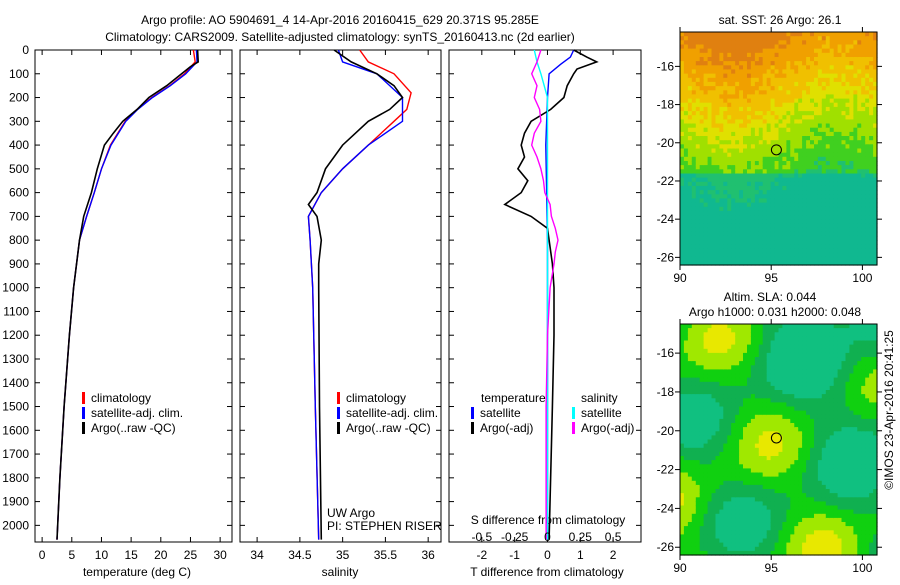 This screenshot has width=900, height=585. What do you see at coordinates (102, 555) in the screenshot?
I see `x-tick-label: 10` at bounding box center [102, 555].